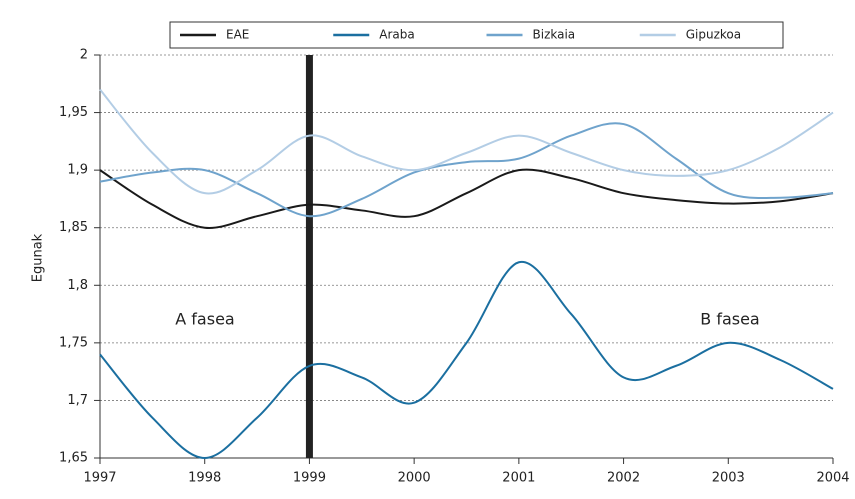 The height and width of the screenshot is (499, 855). Describe the element at coordinates (73, 227) in the screenshot. I see `y-tick-label: 1,85` at that location.